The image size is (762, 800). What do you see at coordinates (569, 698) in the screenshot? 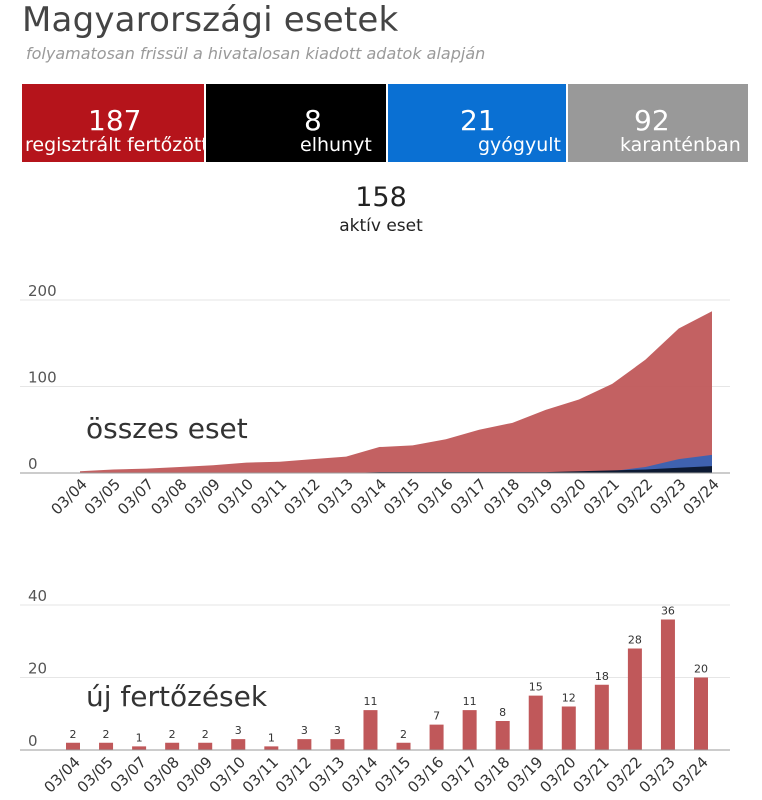
I see `bar-value-label: 12` at bounding box center [569, 698].